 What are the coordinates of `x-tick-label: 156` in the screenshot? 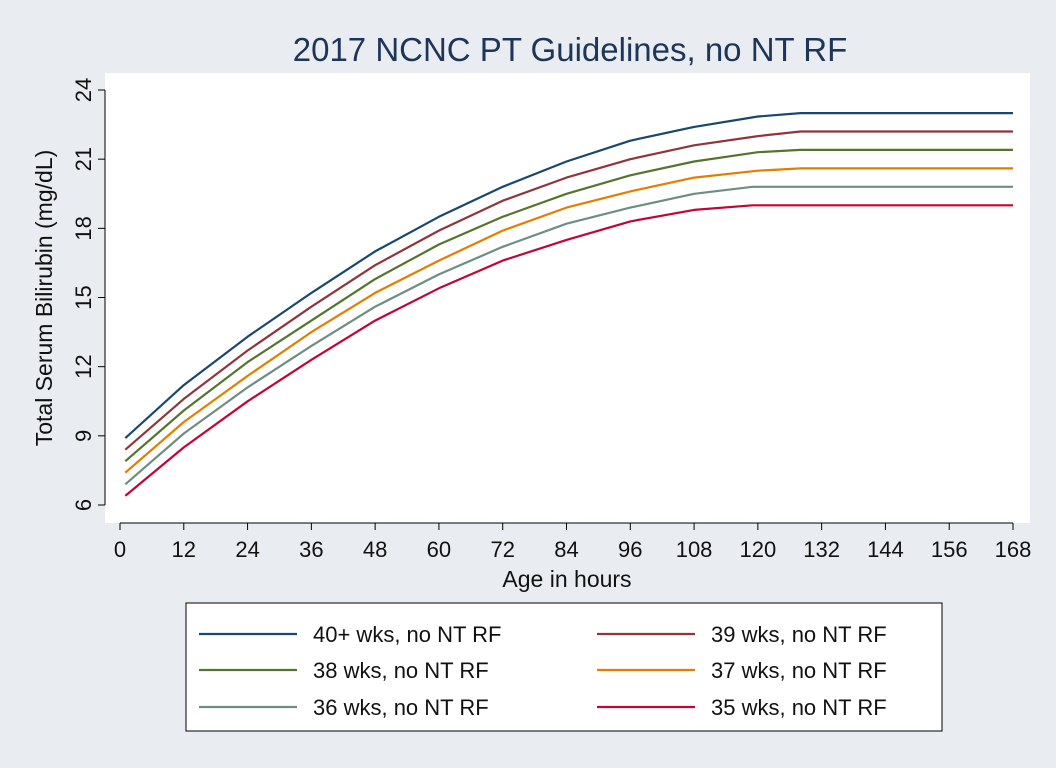 It's located at (949, 549).